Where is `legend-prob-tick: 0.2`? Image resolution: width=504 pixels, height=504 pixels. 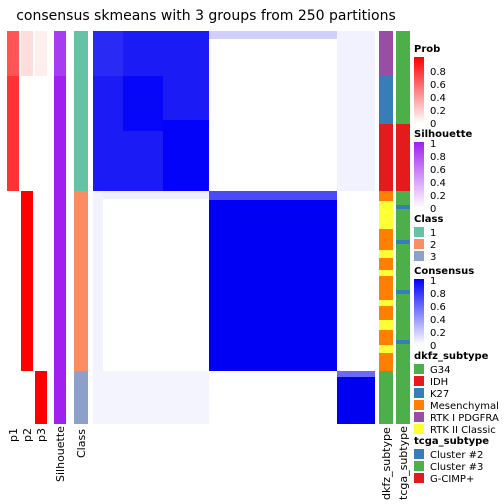 legend-prob-tick: 0.2 is located at coordinates (438, 111).